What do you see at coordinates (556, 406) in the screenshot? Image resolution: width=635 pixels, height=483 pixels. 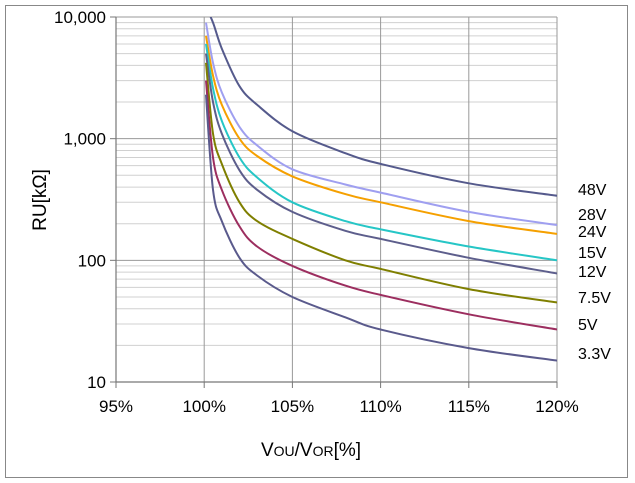 I see `x-tick-label: 120%` at bounding box center [556, 406].